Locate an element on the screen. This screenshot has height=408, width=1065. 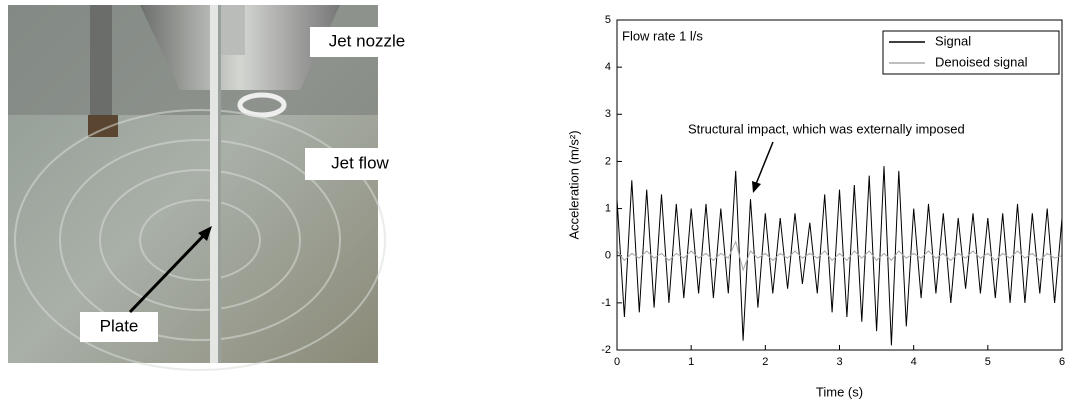
series-line is located at coordinates (839, 256).